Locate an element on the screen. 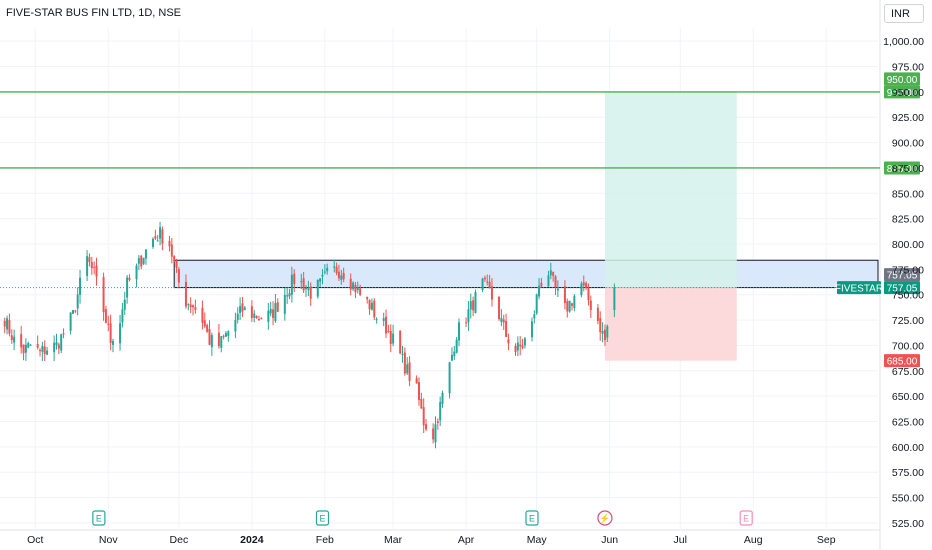  horizontal-line-price-label: 950.00 is located at coordinates (902, 93).